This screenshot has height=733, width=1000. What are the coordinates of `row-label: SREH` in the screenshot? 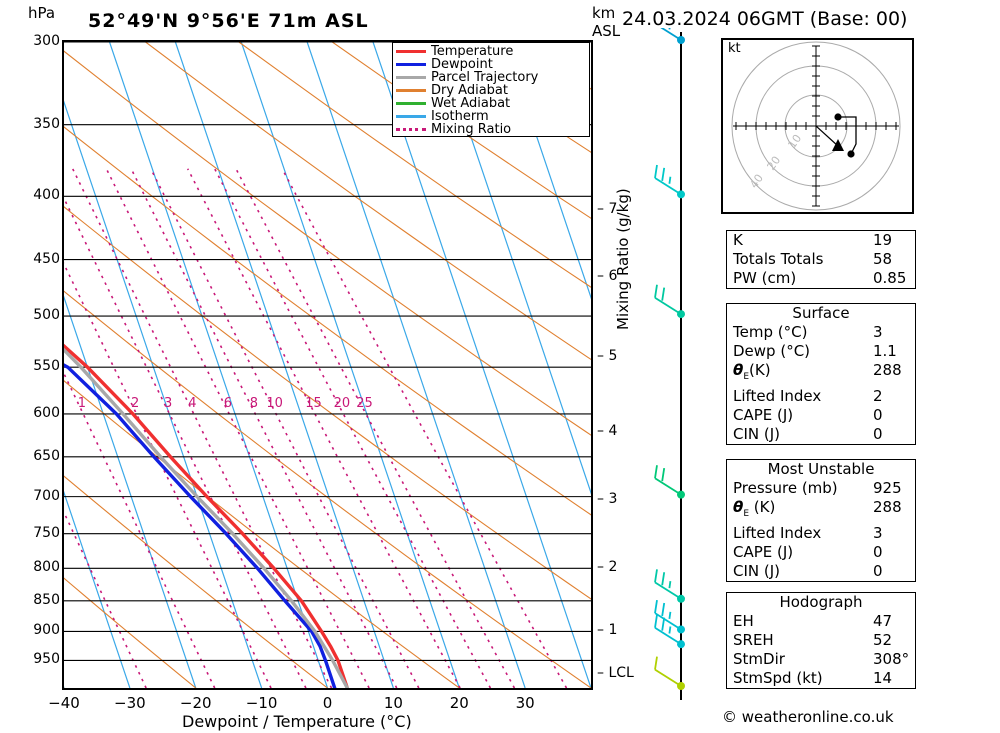 It's located at (753, 640).